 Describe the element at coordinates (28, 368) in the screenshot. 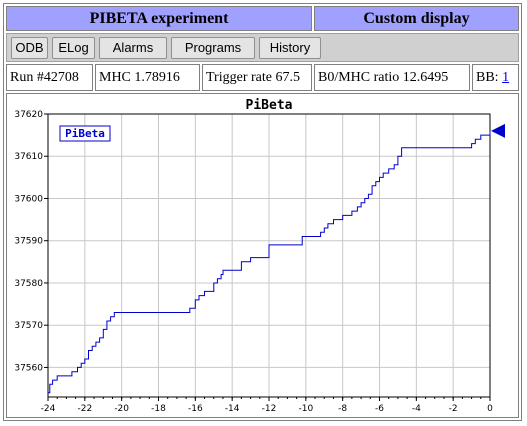

I see `y-tick-label: 37560` at that location.